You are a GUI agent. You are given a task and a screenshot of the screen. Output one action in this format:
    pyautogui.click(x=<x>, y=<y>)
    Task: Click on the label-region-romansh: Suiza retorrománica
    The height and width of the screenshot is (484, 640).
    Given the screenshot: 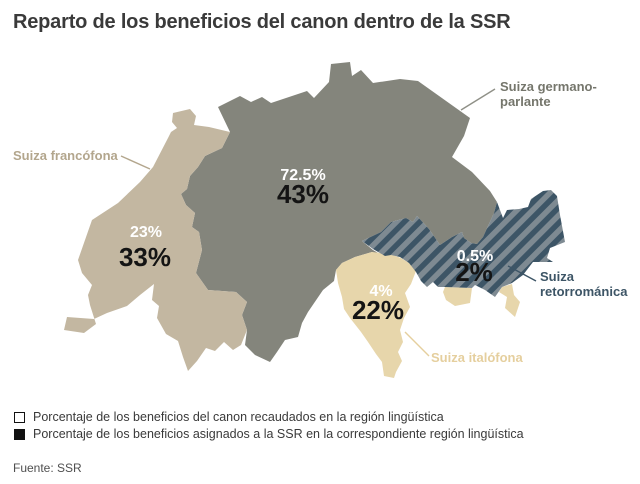 What is the action you would take?
    pyautogui.click(x=584, y=284)
    